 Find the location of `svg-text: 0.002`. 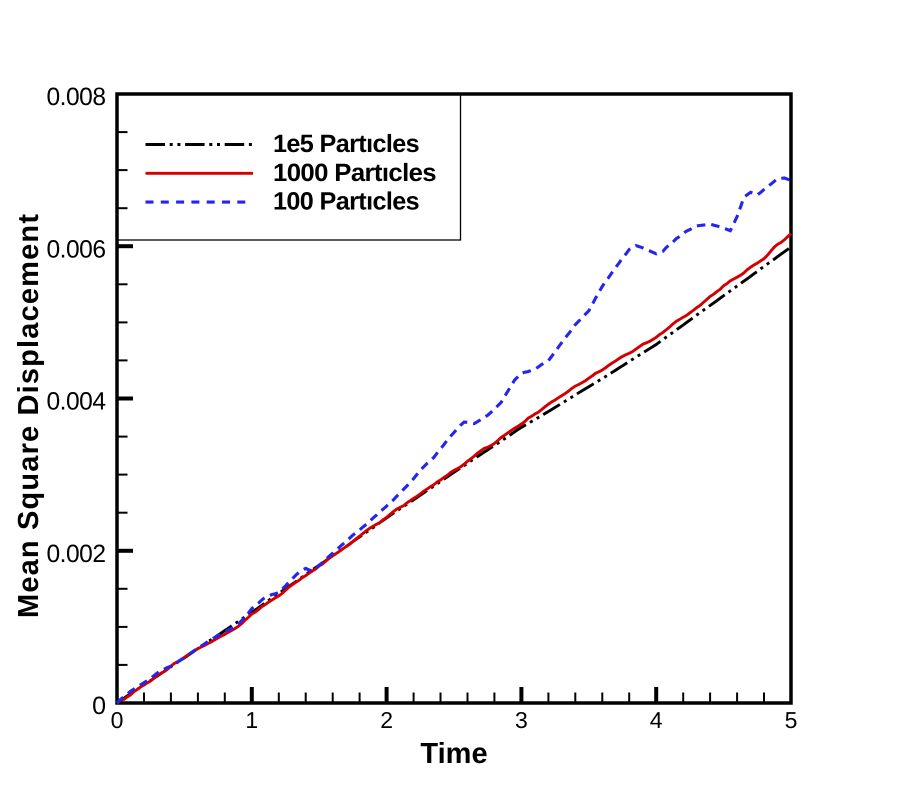

svg-text: 0.002 is located at coordinates (76, 554).